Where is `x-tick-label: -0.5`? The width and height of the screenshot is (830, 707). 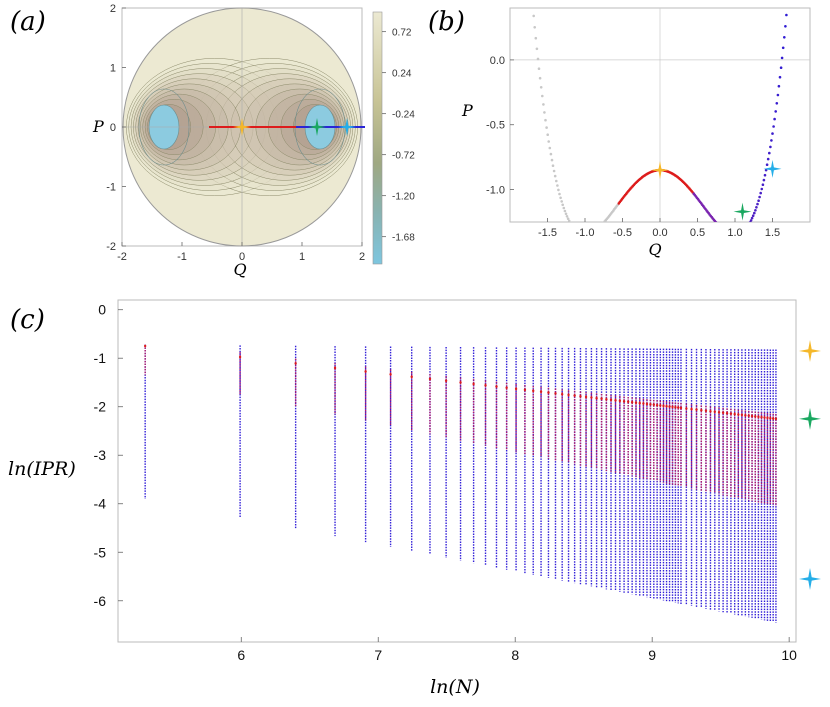 x-tick-label: -0.5 is located at coordinates (622, 233).